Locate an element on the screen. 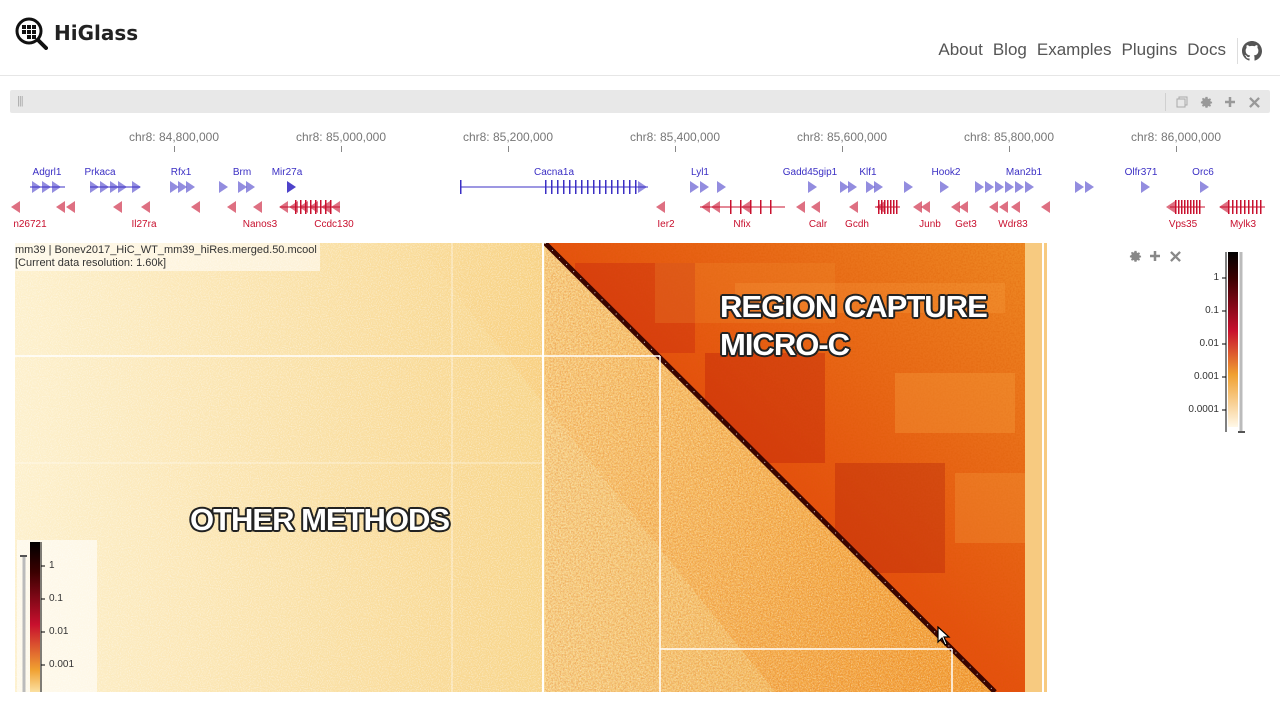 The height and width of the screenshot is (720, 1280). nav-link-plugins: Plugins is located at coordinates (1149, 49).